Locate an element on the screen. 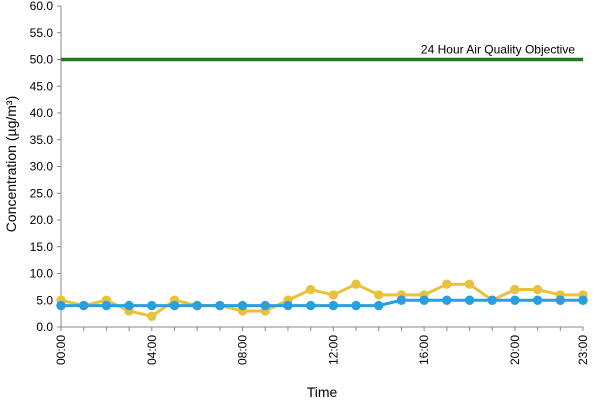 This screenshot has height=400, width=600. y-tick-label: 60.0 is located at coordinates (42, 6).